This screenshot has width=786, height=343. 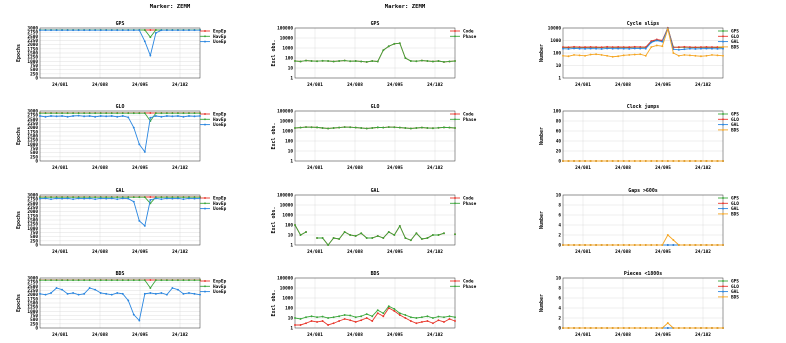 What do you see at coordinates (455, 203) in the screenshot?
I see `legend-marker-phase` at bounding box center [455, 203].